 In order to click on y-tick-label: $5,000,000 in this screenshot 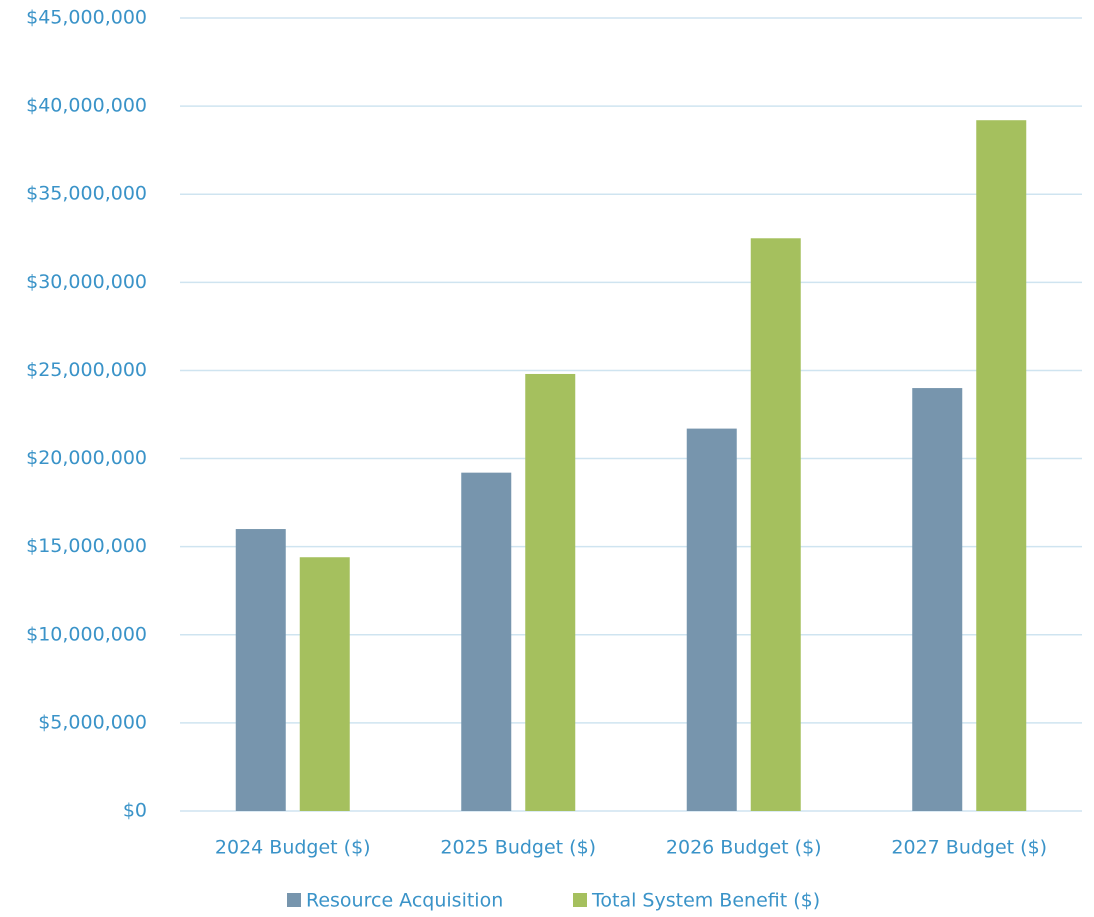, I will do `click(92, 722)`.